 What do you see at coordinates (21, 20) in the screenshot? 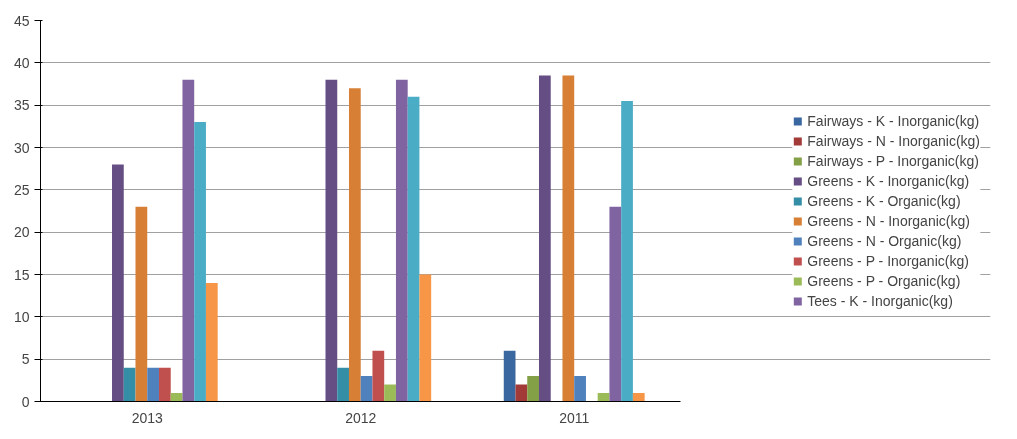
I see `y-tick-label: 45` at bounding box center [21, 20].